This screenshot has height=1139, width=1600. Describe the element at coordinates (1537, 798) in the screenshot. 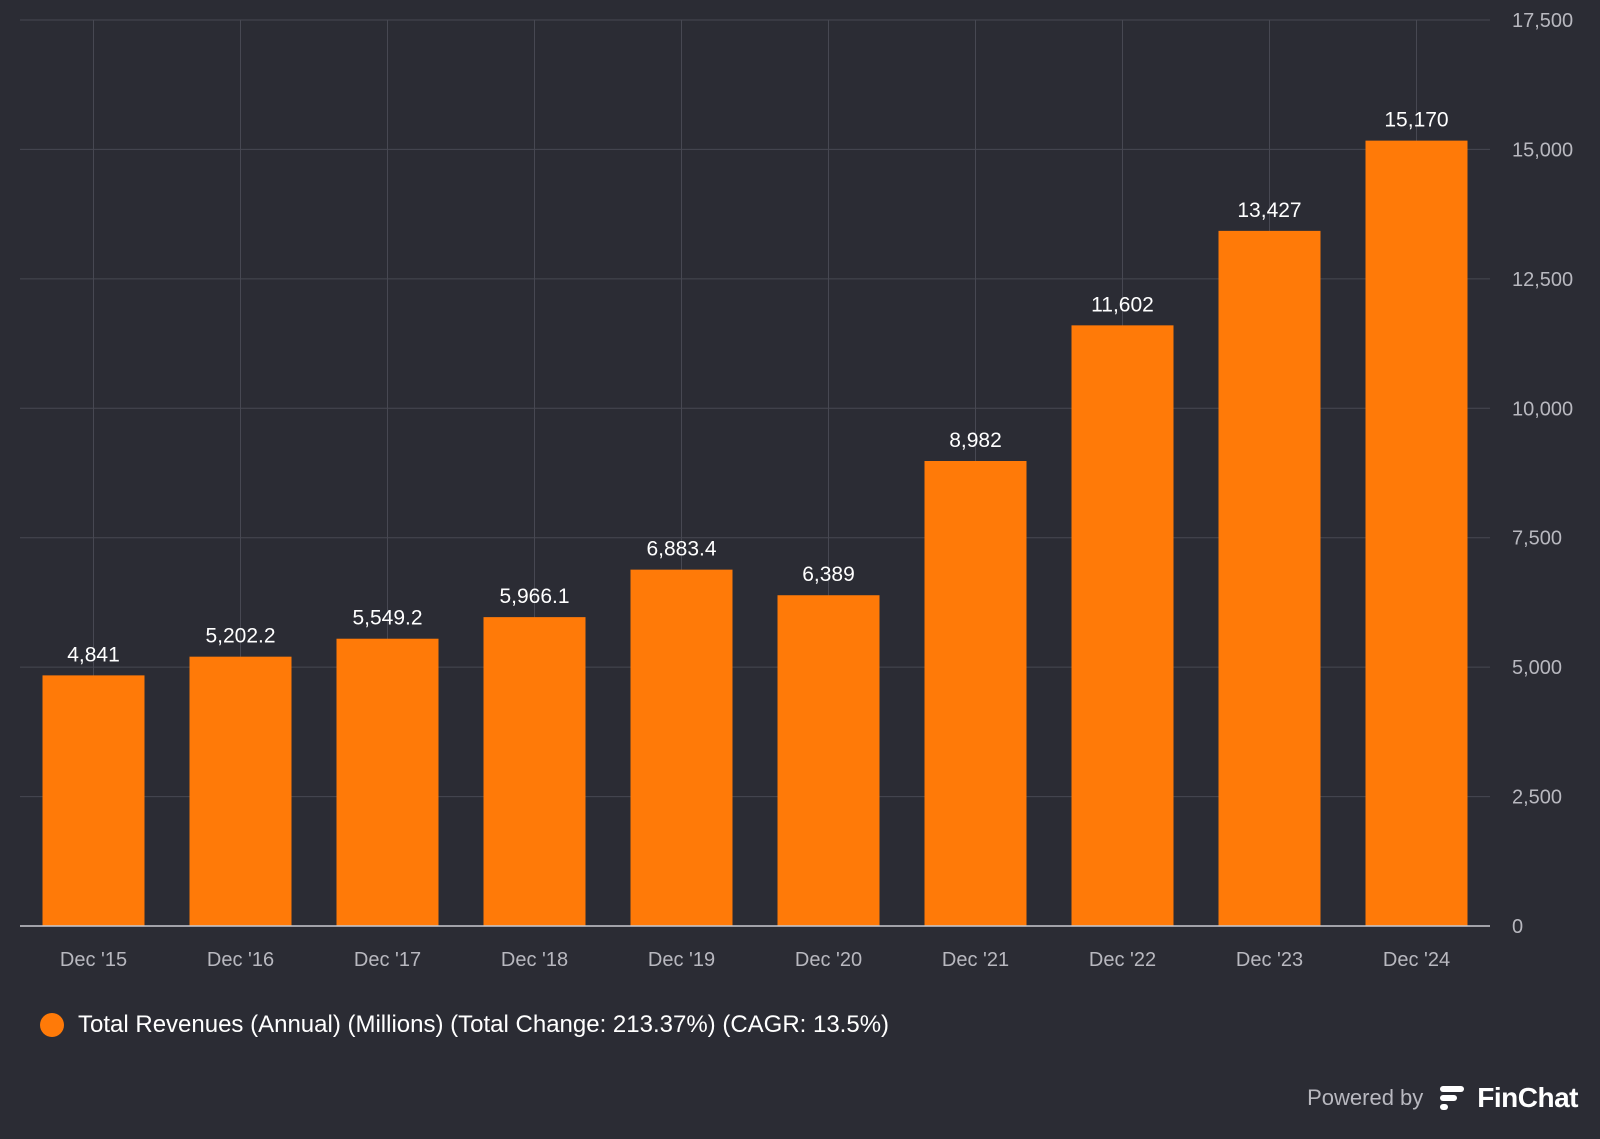

I see `y-tick-label: 2,500` at that location.